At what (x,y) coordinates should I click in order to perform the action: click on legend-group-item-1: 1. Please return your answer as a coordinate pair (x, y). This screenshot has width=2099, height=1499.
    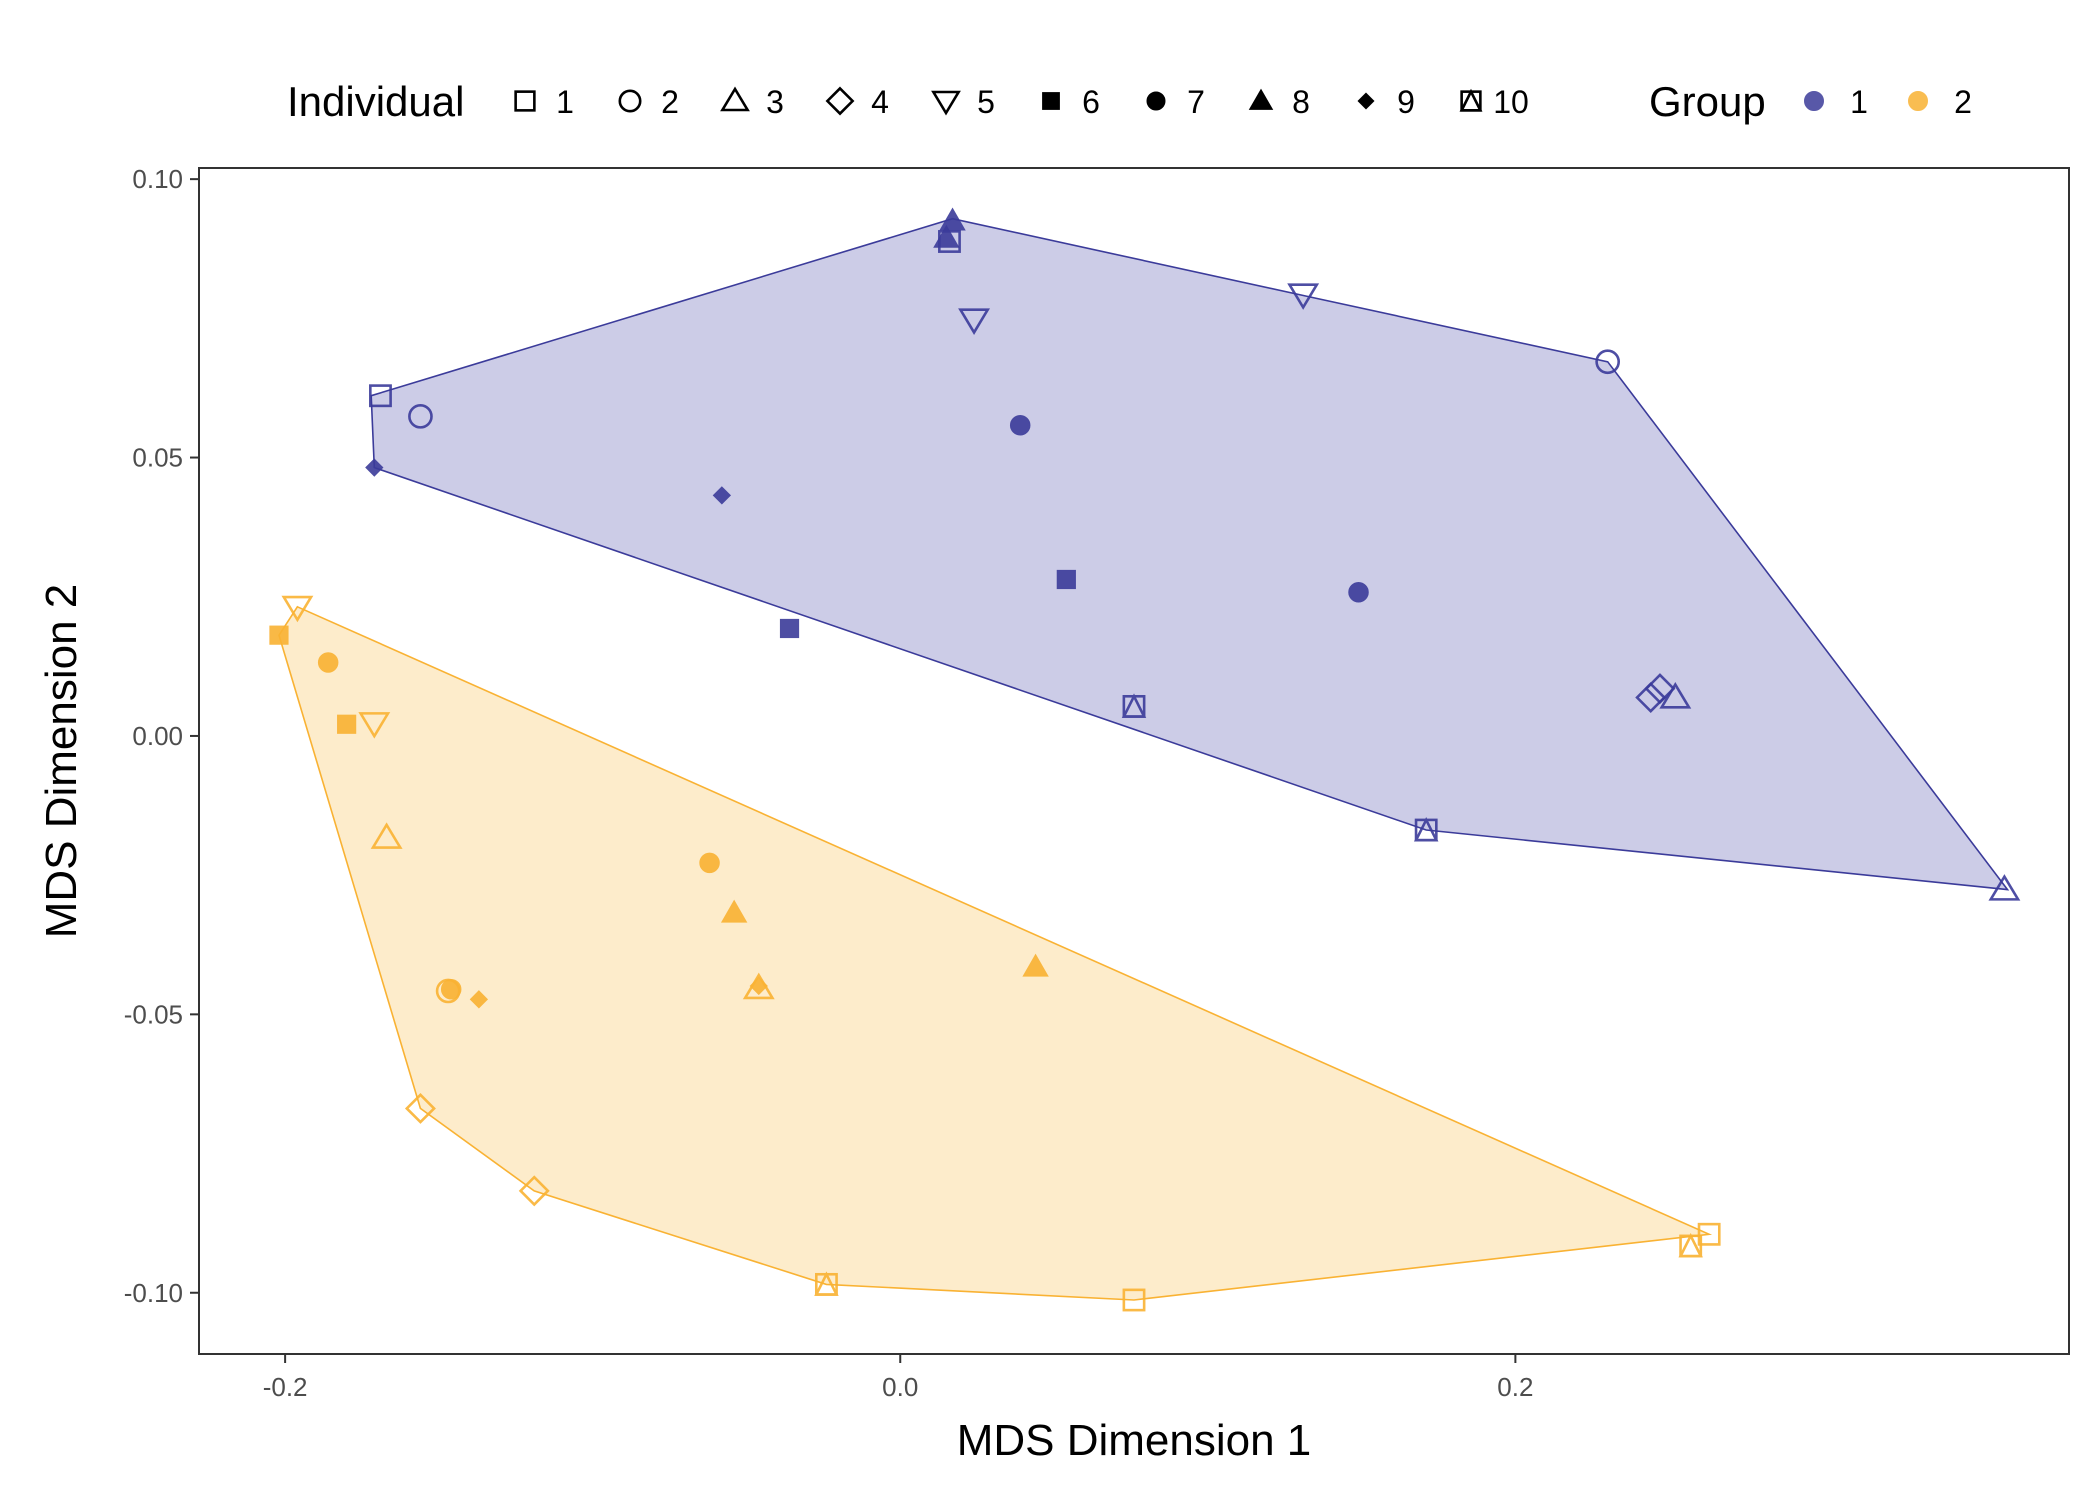
    Looking at the image, I should click on (1836, 102).